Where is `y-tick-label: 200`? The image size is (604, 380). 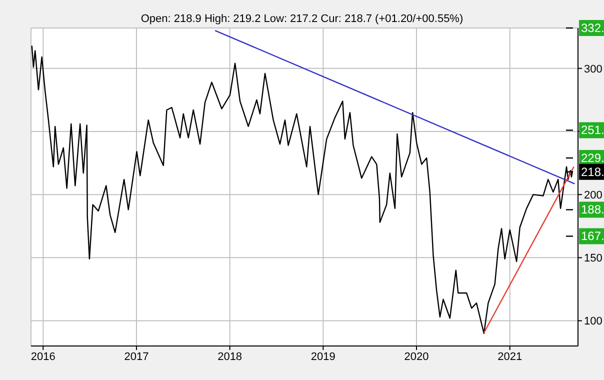
y-tick-label: 200 is located at coordinates (593, 195).